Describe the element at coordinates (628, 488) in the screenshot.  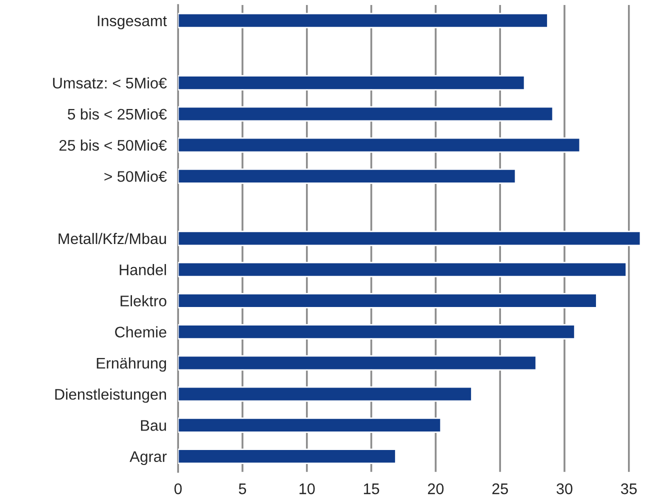
I see `x-tick-label: 35` at that location.